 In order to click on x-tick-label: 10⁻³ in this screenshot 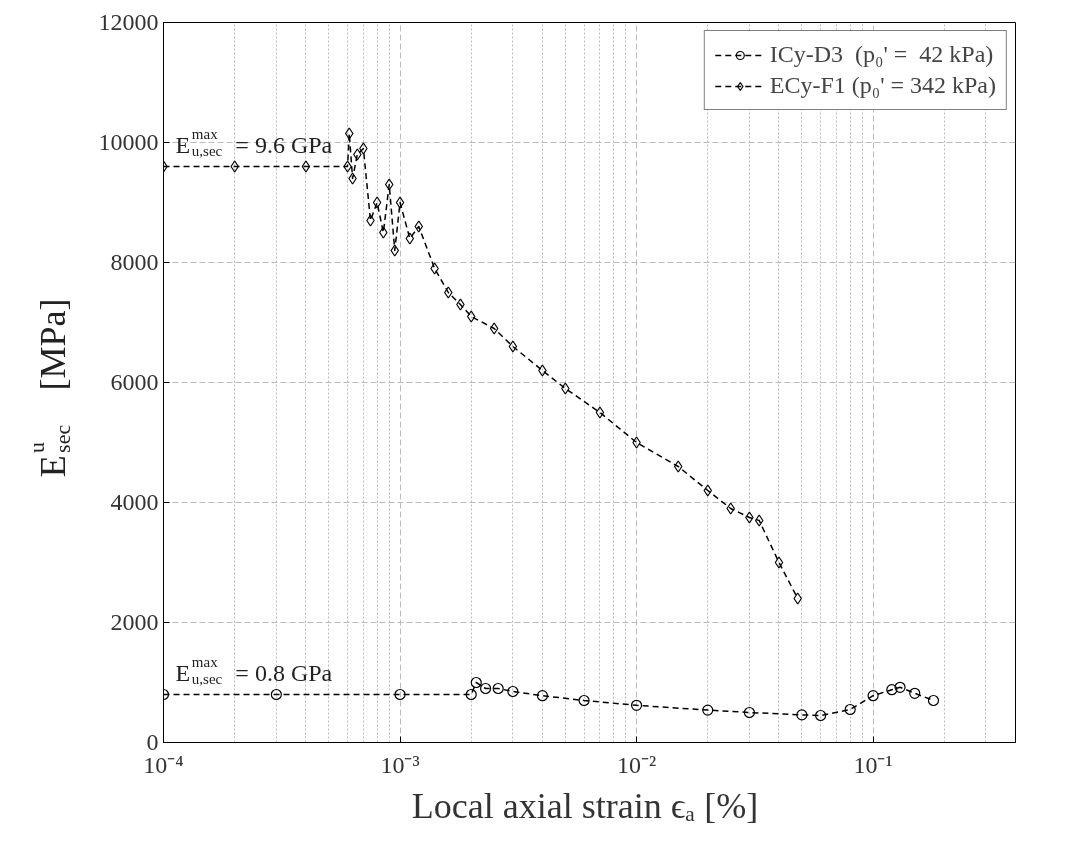, I will do `click(400, 764)`.